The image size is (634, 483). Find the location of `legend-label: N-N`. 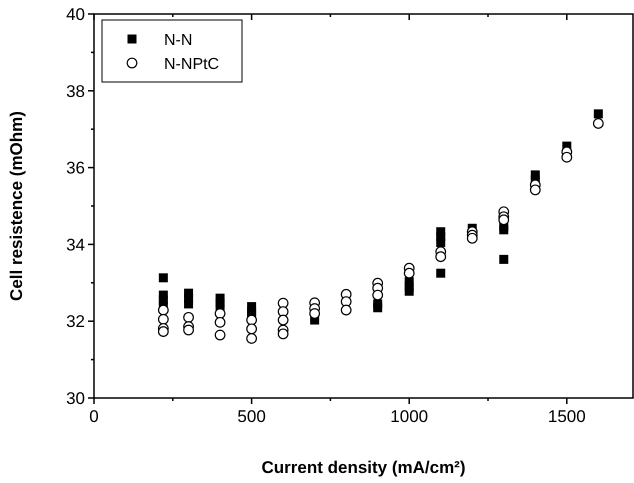

legend-label: N-N is located at coordinates (178, 40).